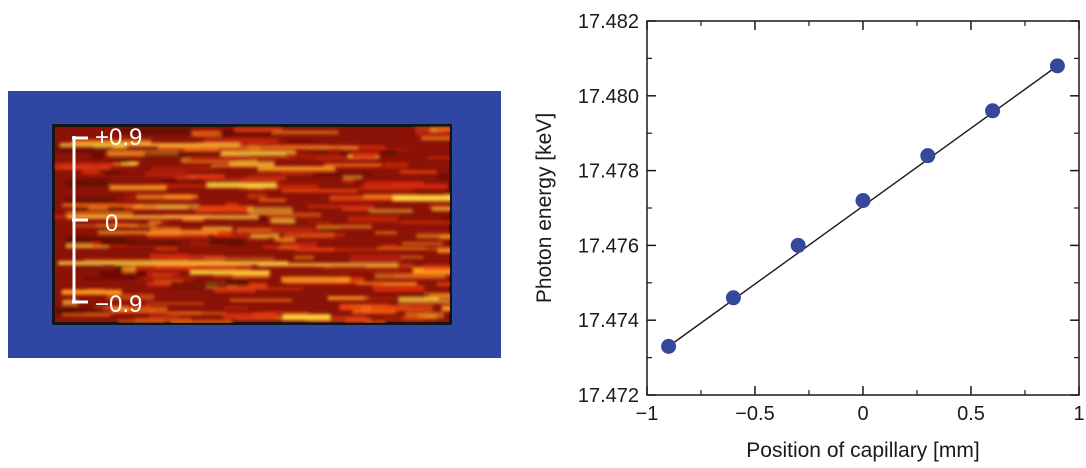 The image size is (1086, 468). What do you see at coordinates (608, 396) in the screenshot?
I see `y-tick-label: 17.472` at bounding box center [608, 396].